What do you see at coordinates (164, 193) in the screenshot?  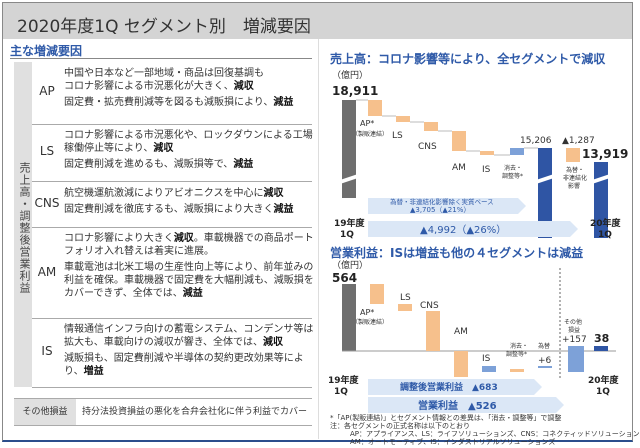 I see `desc-line: 航空機運航激減によりアビオニクスを中心に` at bounding box center [164, 193].